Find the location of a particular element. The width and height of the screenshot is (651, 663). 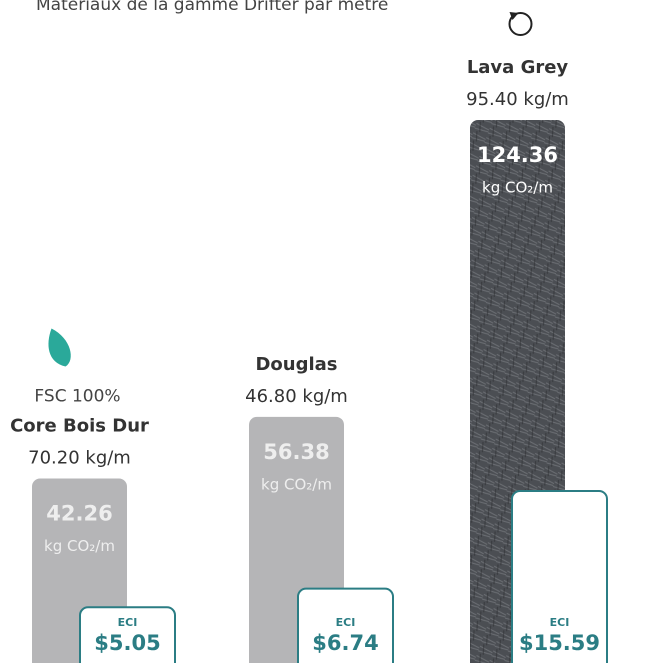

category-label: Lava Grey is located at coordinates (518, 67).